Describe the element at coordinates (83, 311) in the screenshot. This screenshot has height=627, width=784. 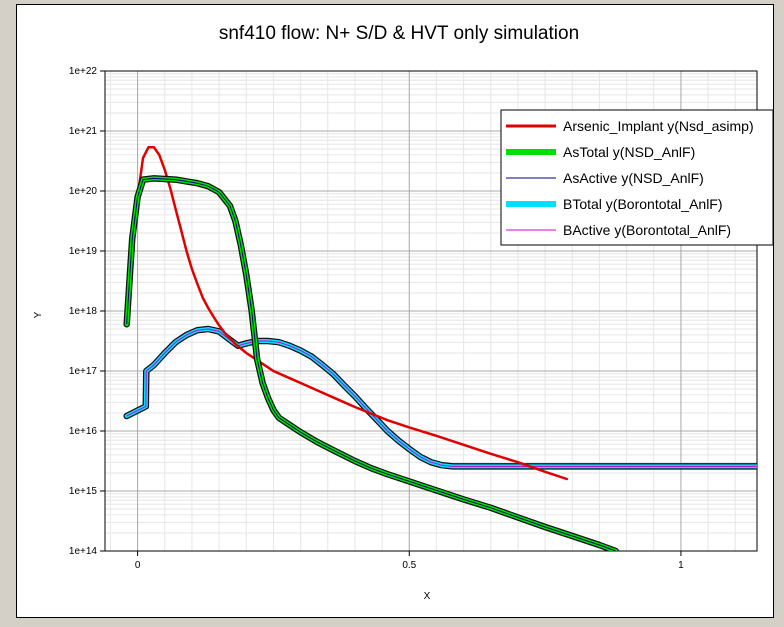
I see `y-tick-label: 1e+18` at that location.